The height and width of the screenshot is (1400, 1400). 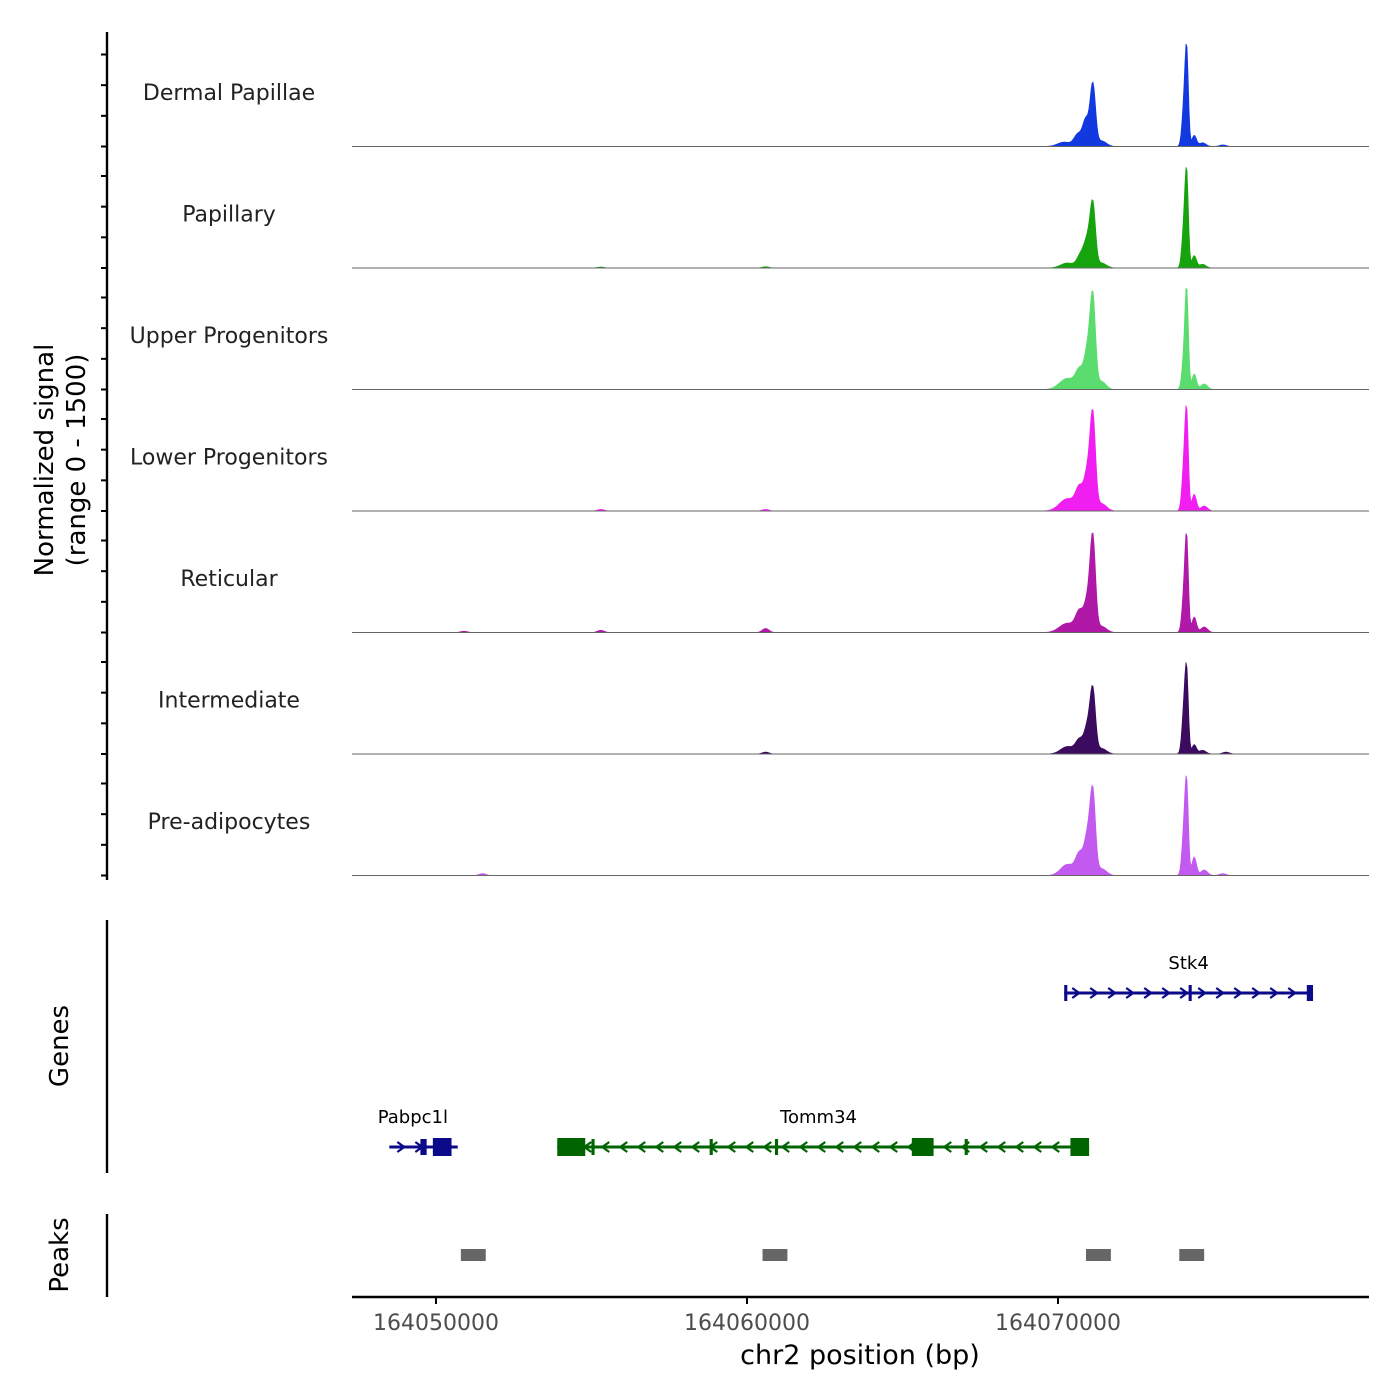 I want to click on gene-stk4: Stk4, so click(x=1189, y=977).